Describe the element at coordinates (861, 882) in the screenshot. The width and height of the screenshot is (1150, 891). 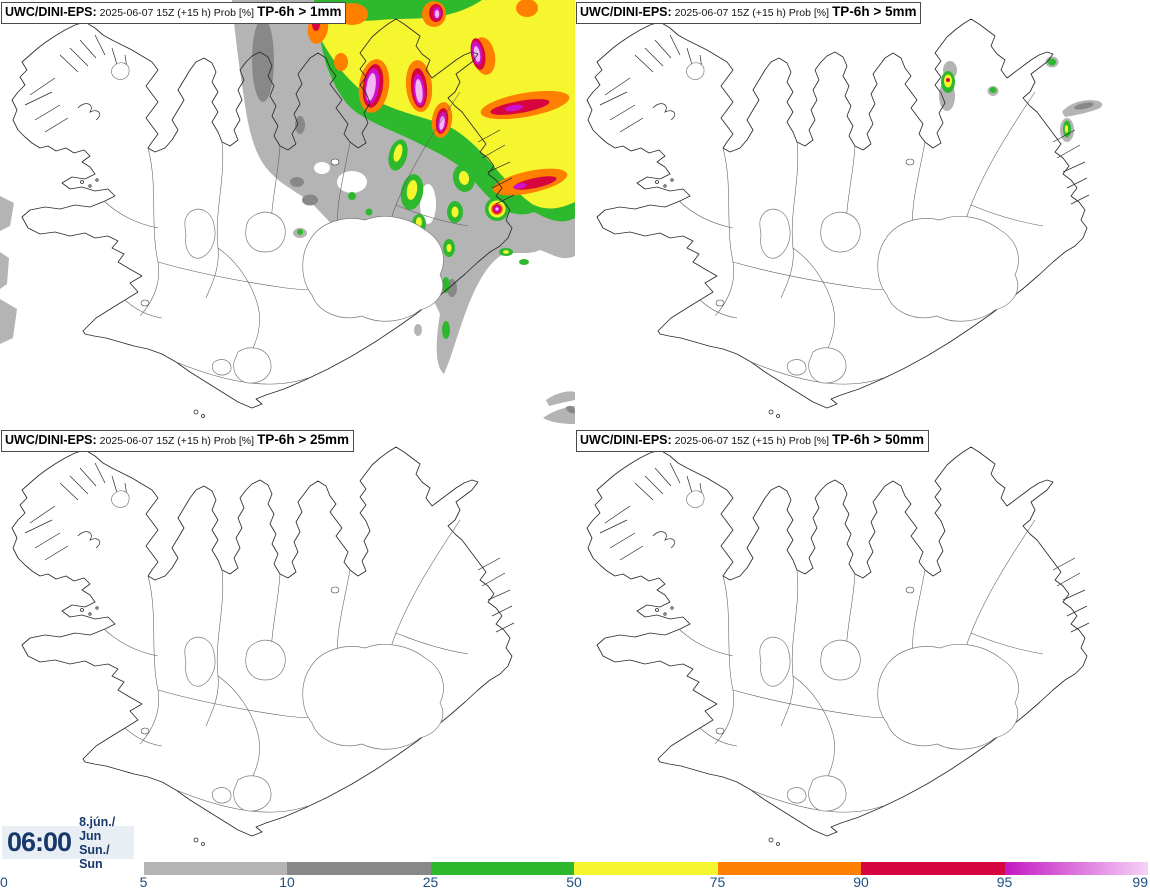
I see `colorbar-tick-label: 90` at that location.